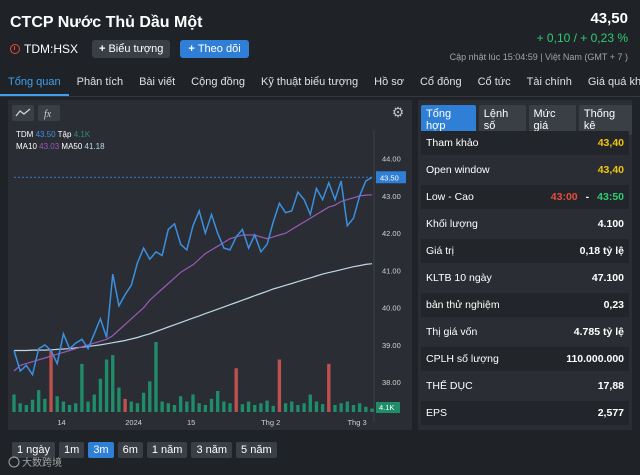 The height and width of the screenshot is (475, 640). Describe the element at coordinates (502, 120) in the screenshot. I see `subtab-orders: Lệnh số` at that location.